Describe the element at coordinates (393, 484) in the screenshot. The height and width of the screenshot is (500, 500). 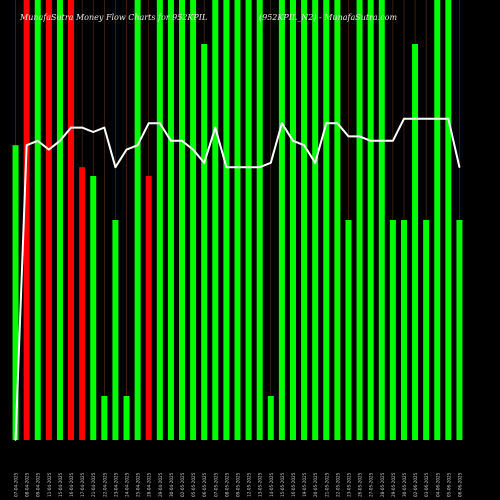
I see `x-tick-label: 29-05-2025` at that location.